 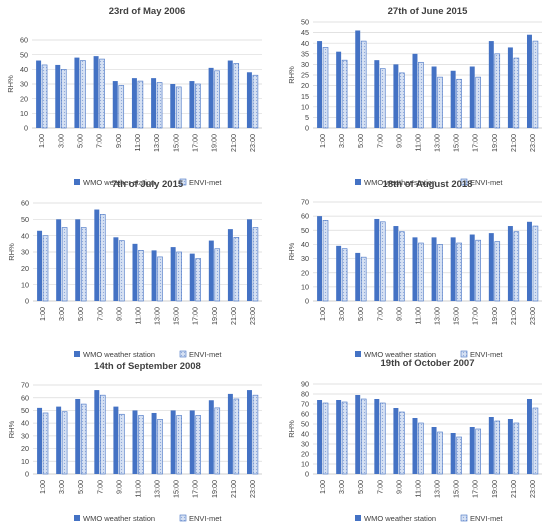 What do you see at coordinates (475, 143) in the screenshot?
I see `x-tick-label: 17:00` at bounding box center [475, 143].